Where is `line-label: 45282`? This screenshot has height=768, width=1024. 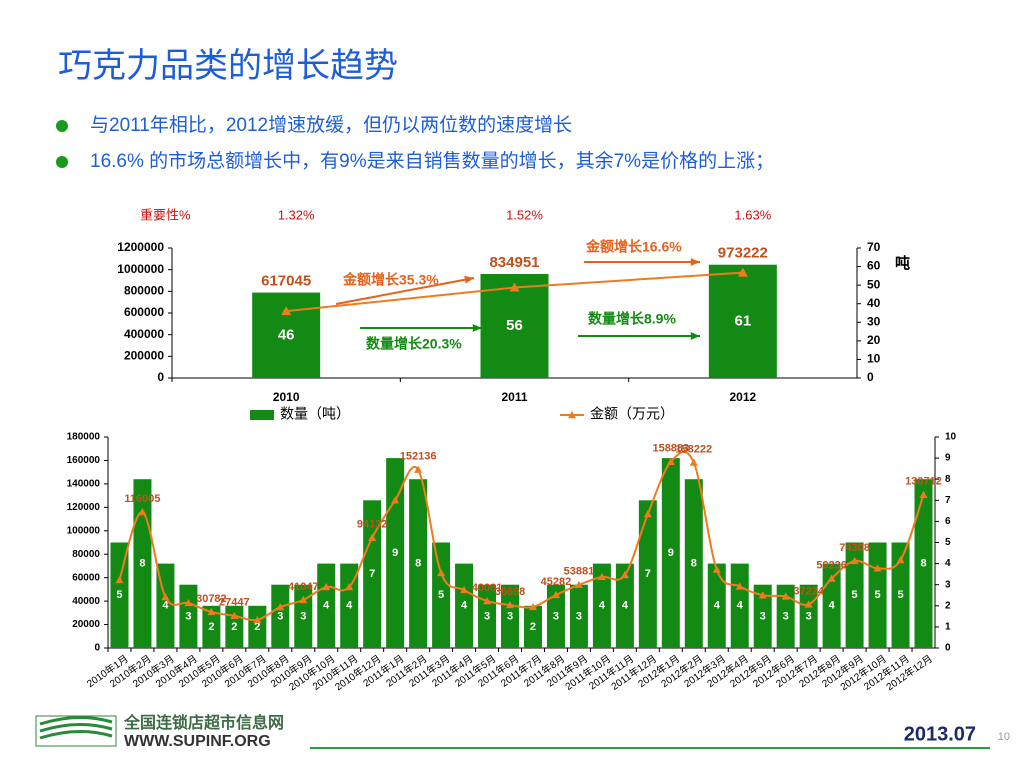
line-label: 45282 is located at coordinates (556, 582).